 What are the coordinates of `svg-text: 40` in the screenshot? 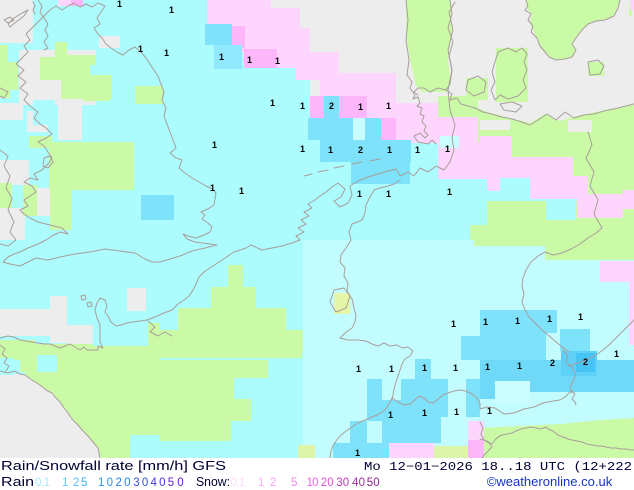 It's located at (358, 483).